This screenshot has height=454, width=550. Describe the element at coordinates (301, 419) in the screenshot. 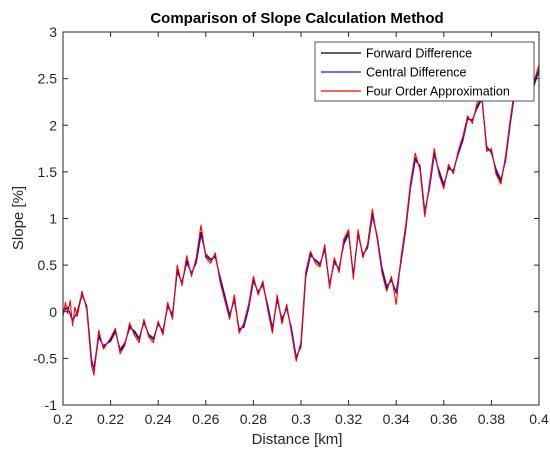

I see `x-tick-label: 0.3` at that location.